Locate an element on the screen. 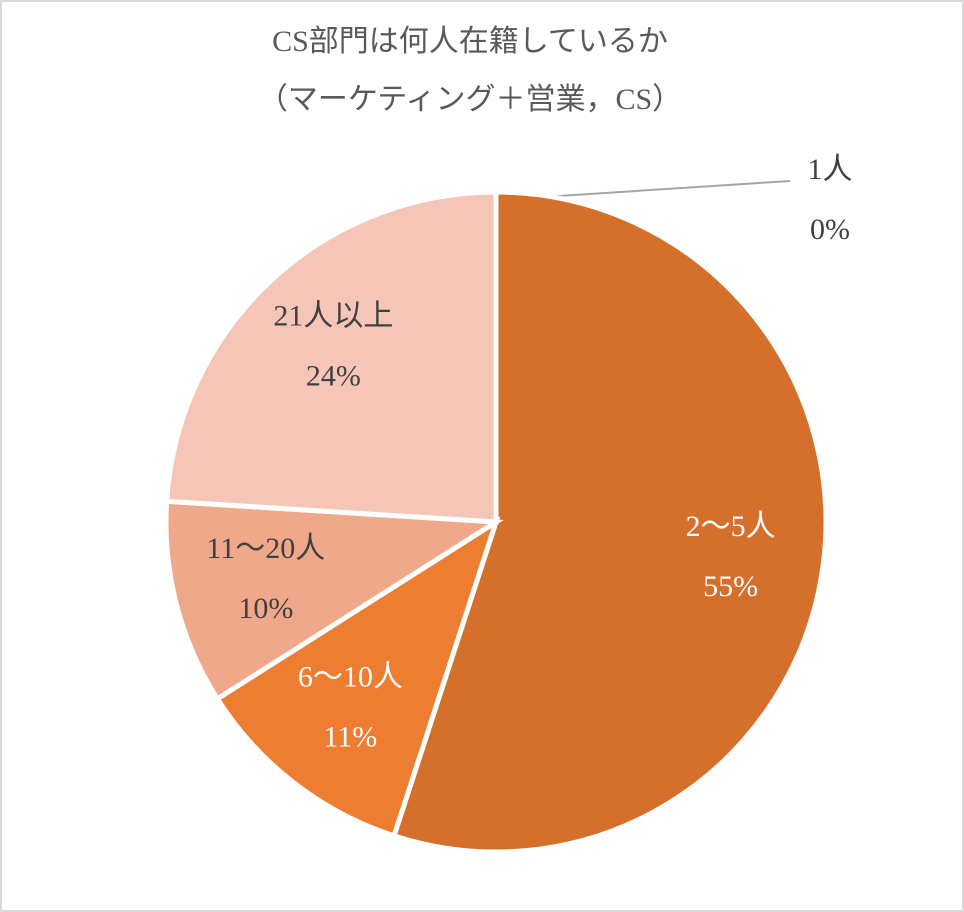  data-label: 24% is located at coordinates (333, 376).